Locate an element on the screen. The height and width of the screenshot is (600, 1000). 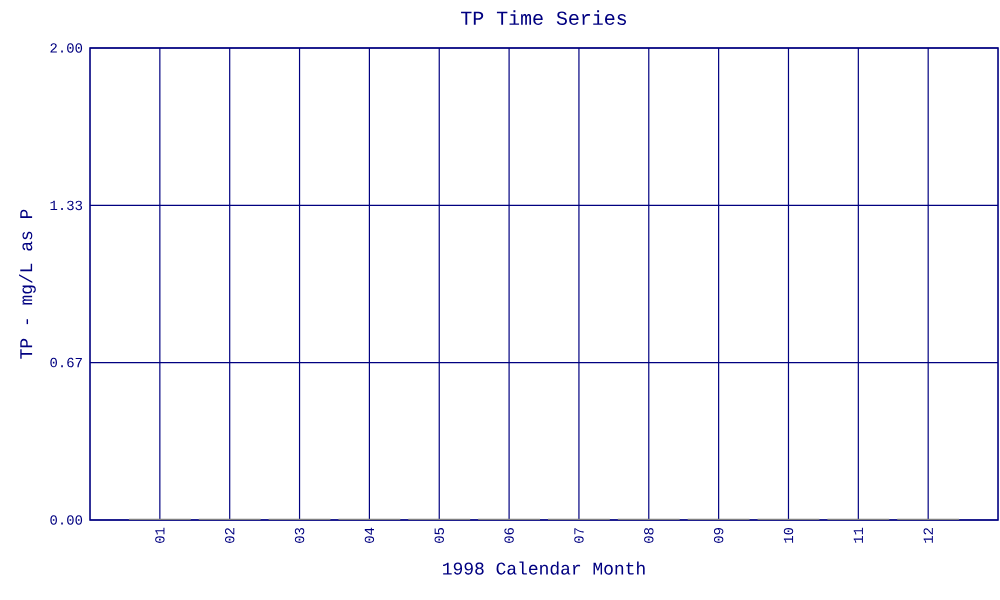
x-axis-title: 1998 Calendar Month is located at coordinates (544, 568).